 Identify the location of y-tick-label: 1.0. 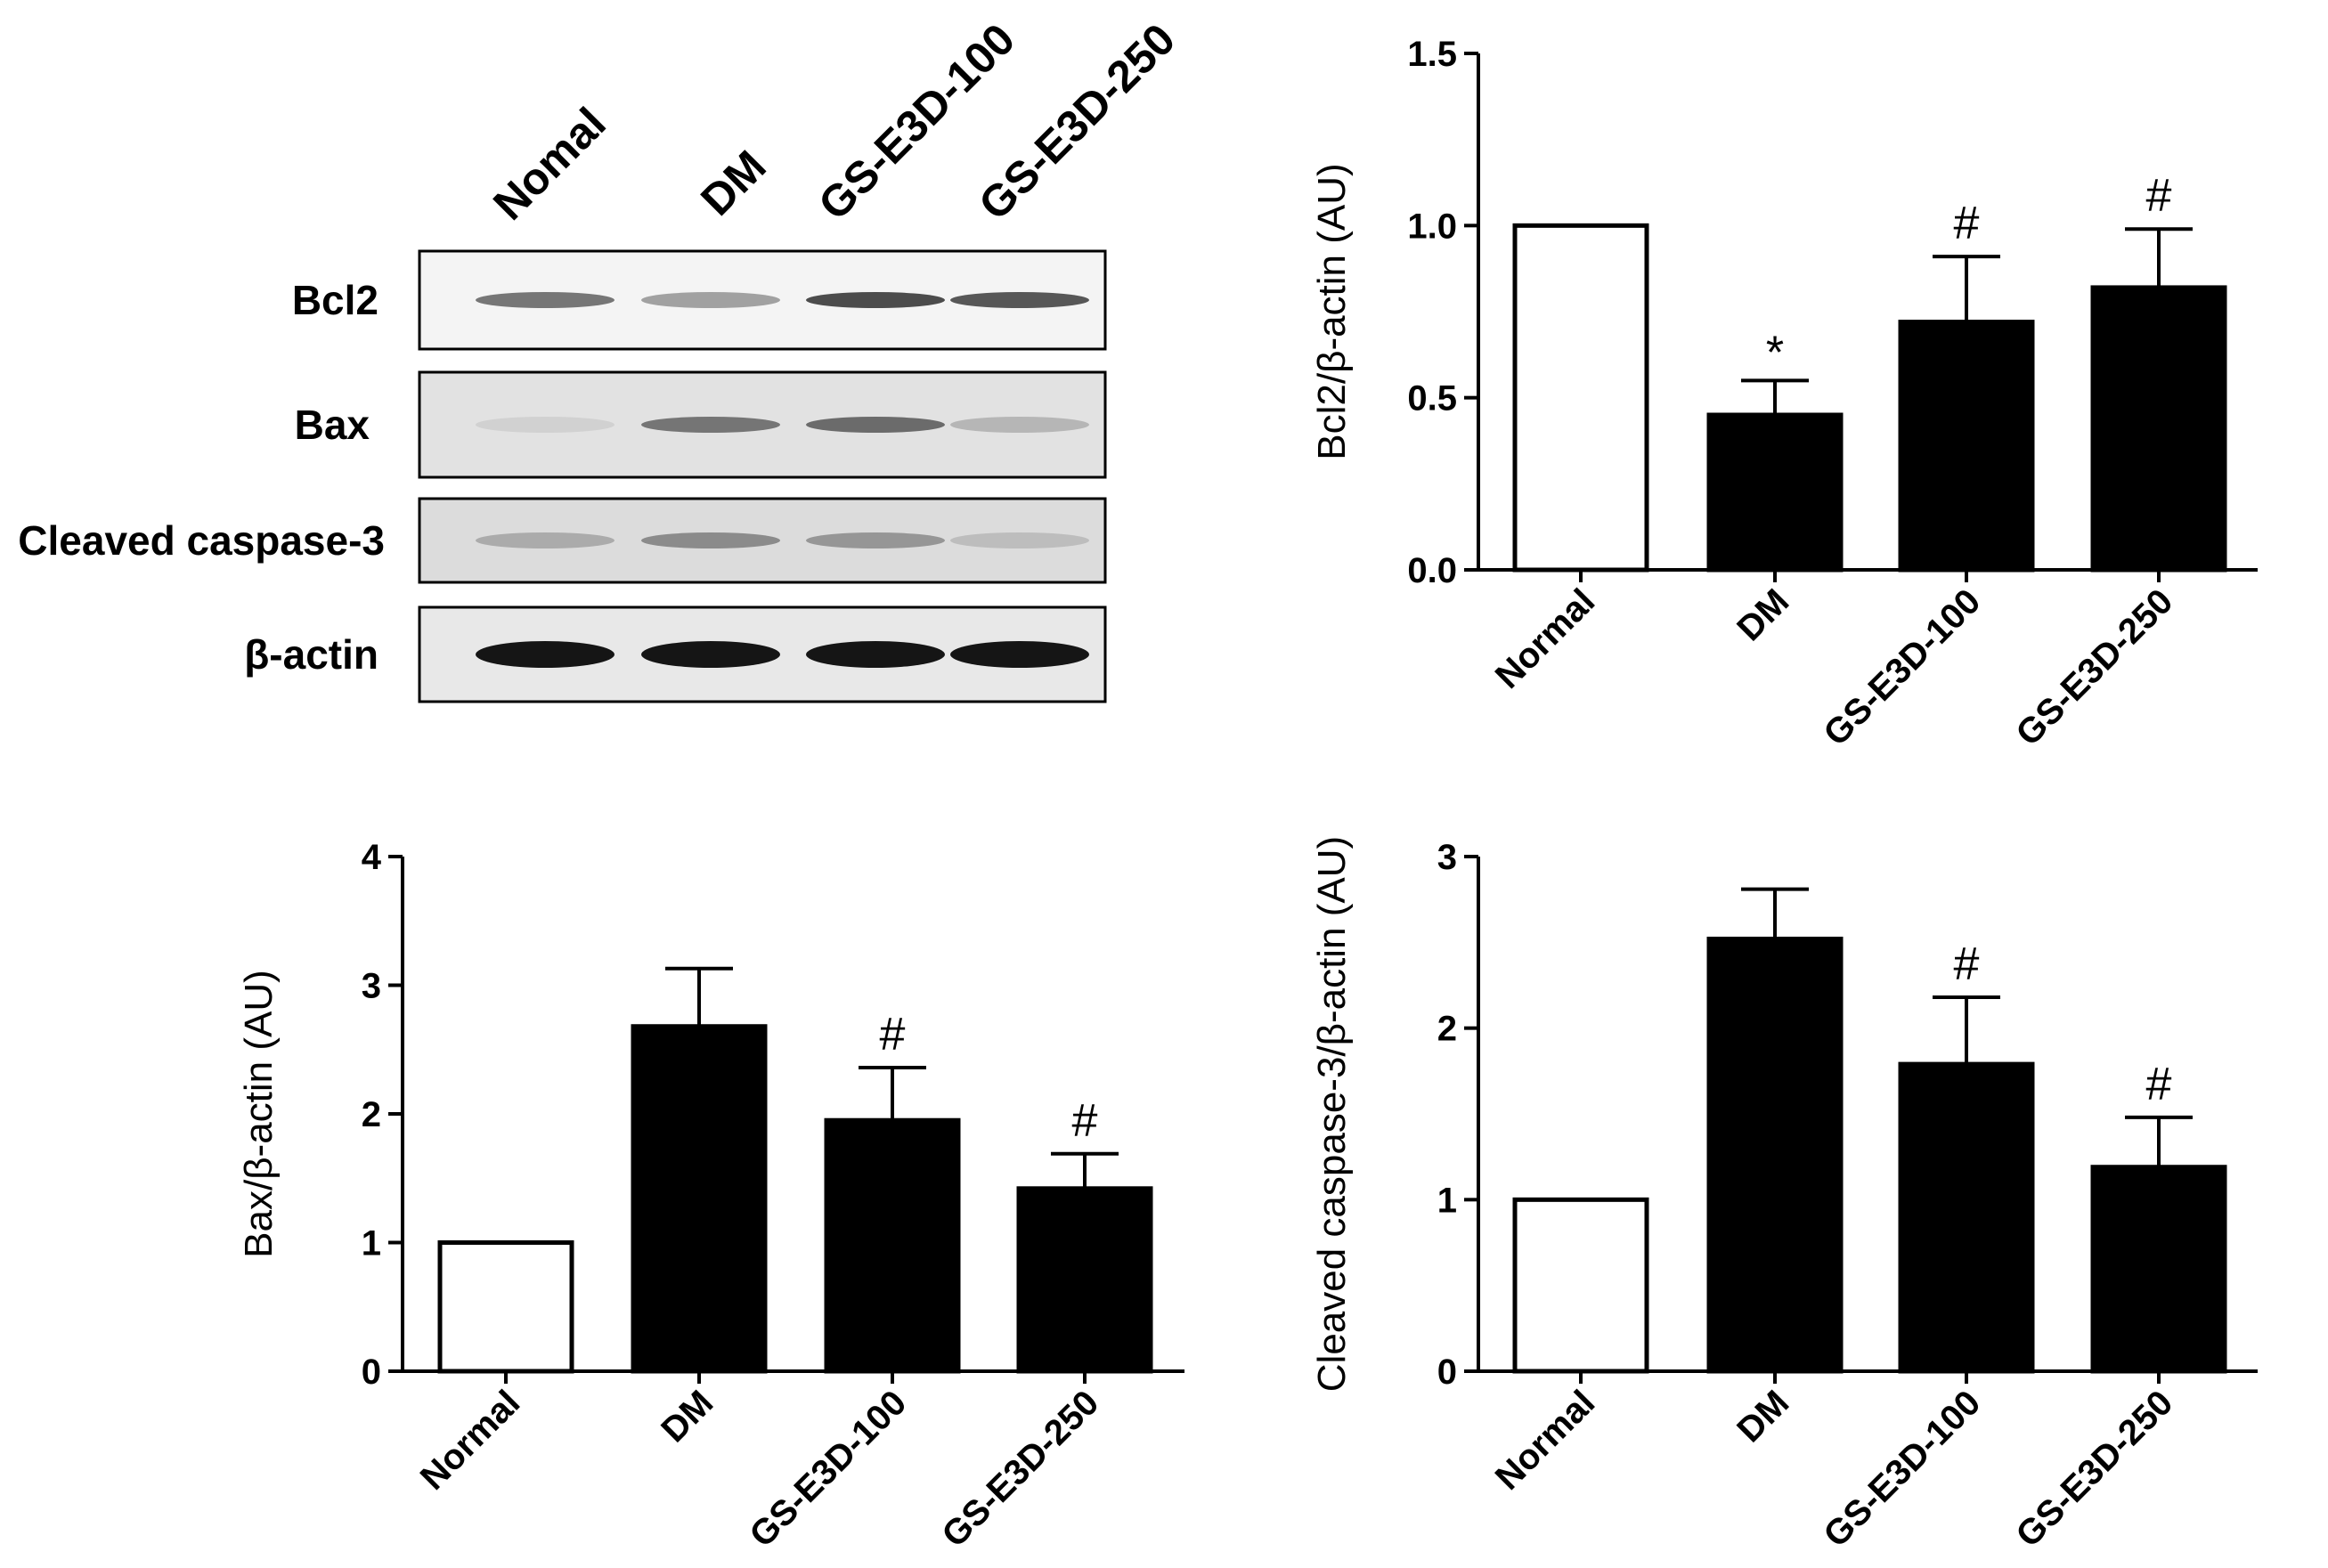
(1432, 226).